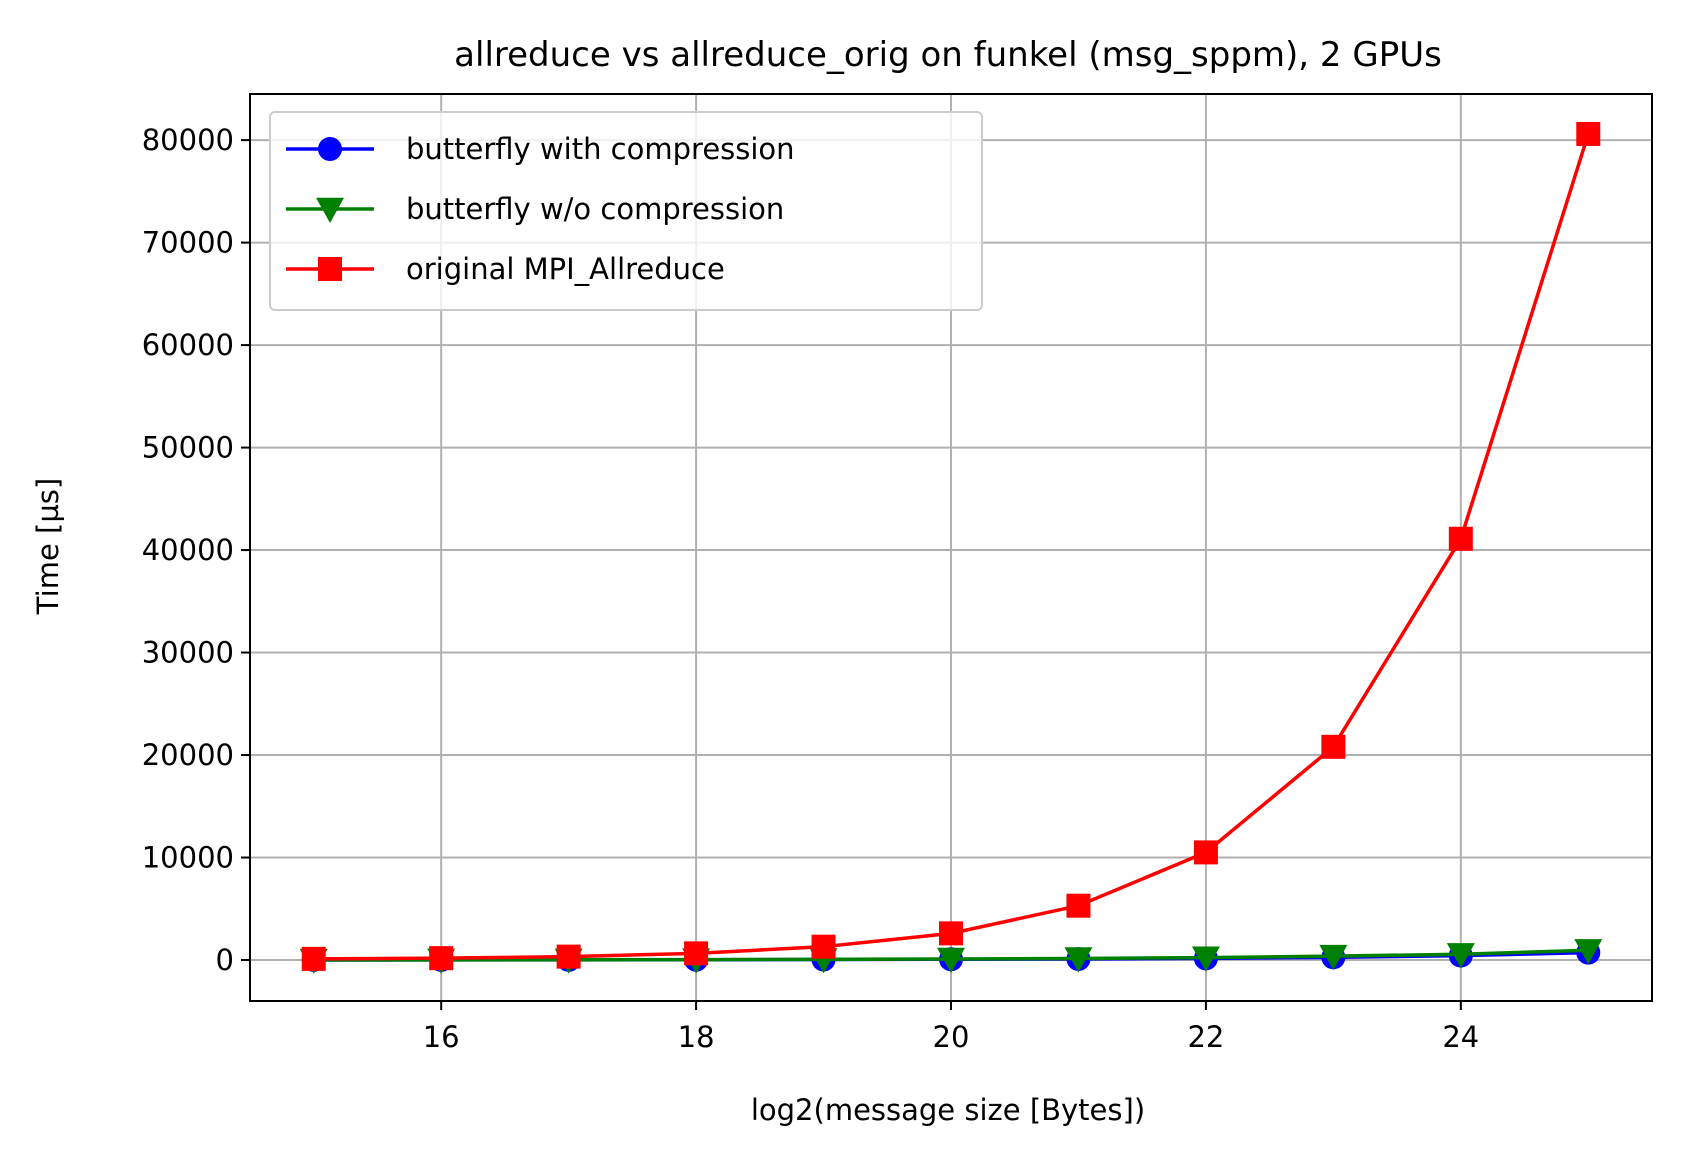 Image resolution: width=1702 pixels, height=1154 pixels. I want to click on x-tick-label: 18, so click(696, 1037).